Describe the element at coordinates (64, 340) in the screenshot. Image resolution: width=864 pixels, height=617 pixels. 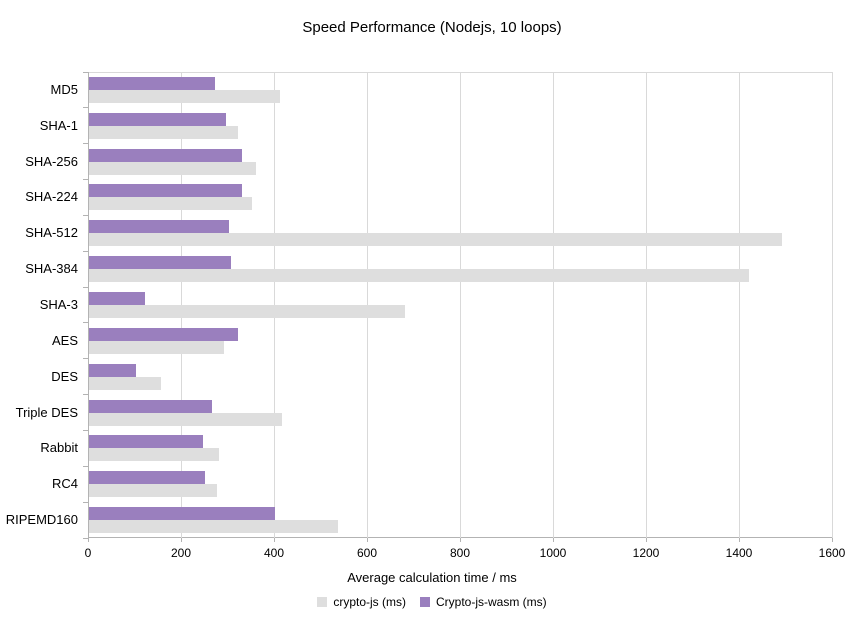
I see `category-label: AES` at that location.